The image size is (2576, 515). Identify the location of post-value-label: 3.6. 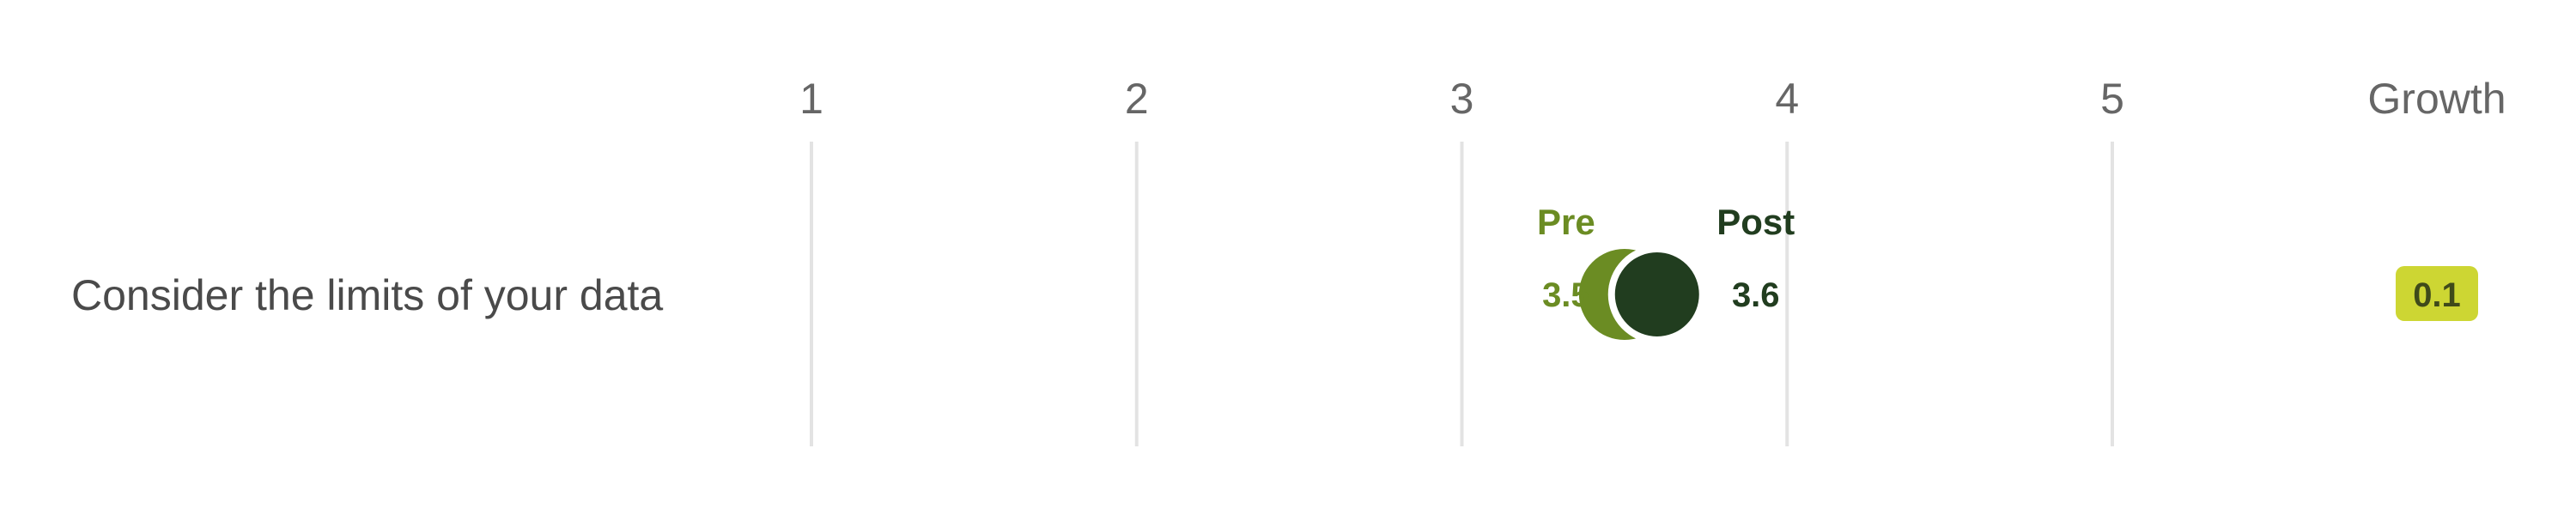
(1756, 295).